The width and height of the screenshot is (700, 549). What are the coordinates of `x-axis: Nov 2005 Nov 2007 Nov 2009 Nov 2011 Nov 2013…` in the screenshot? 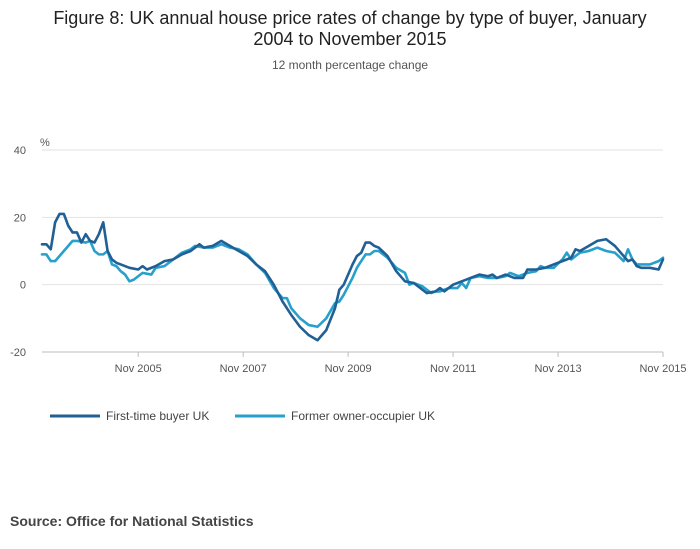 It's located at (364, 363).